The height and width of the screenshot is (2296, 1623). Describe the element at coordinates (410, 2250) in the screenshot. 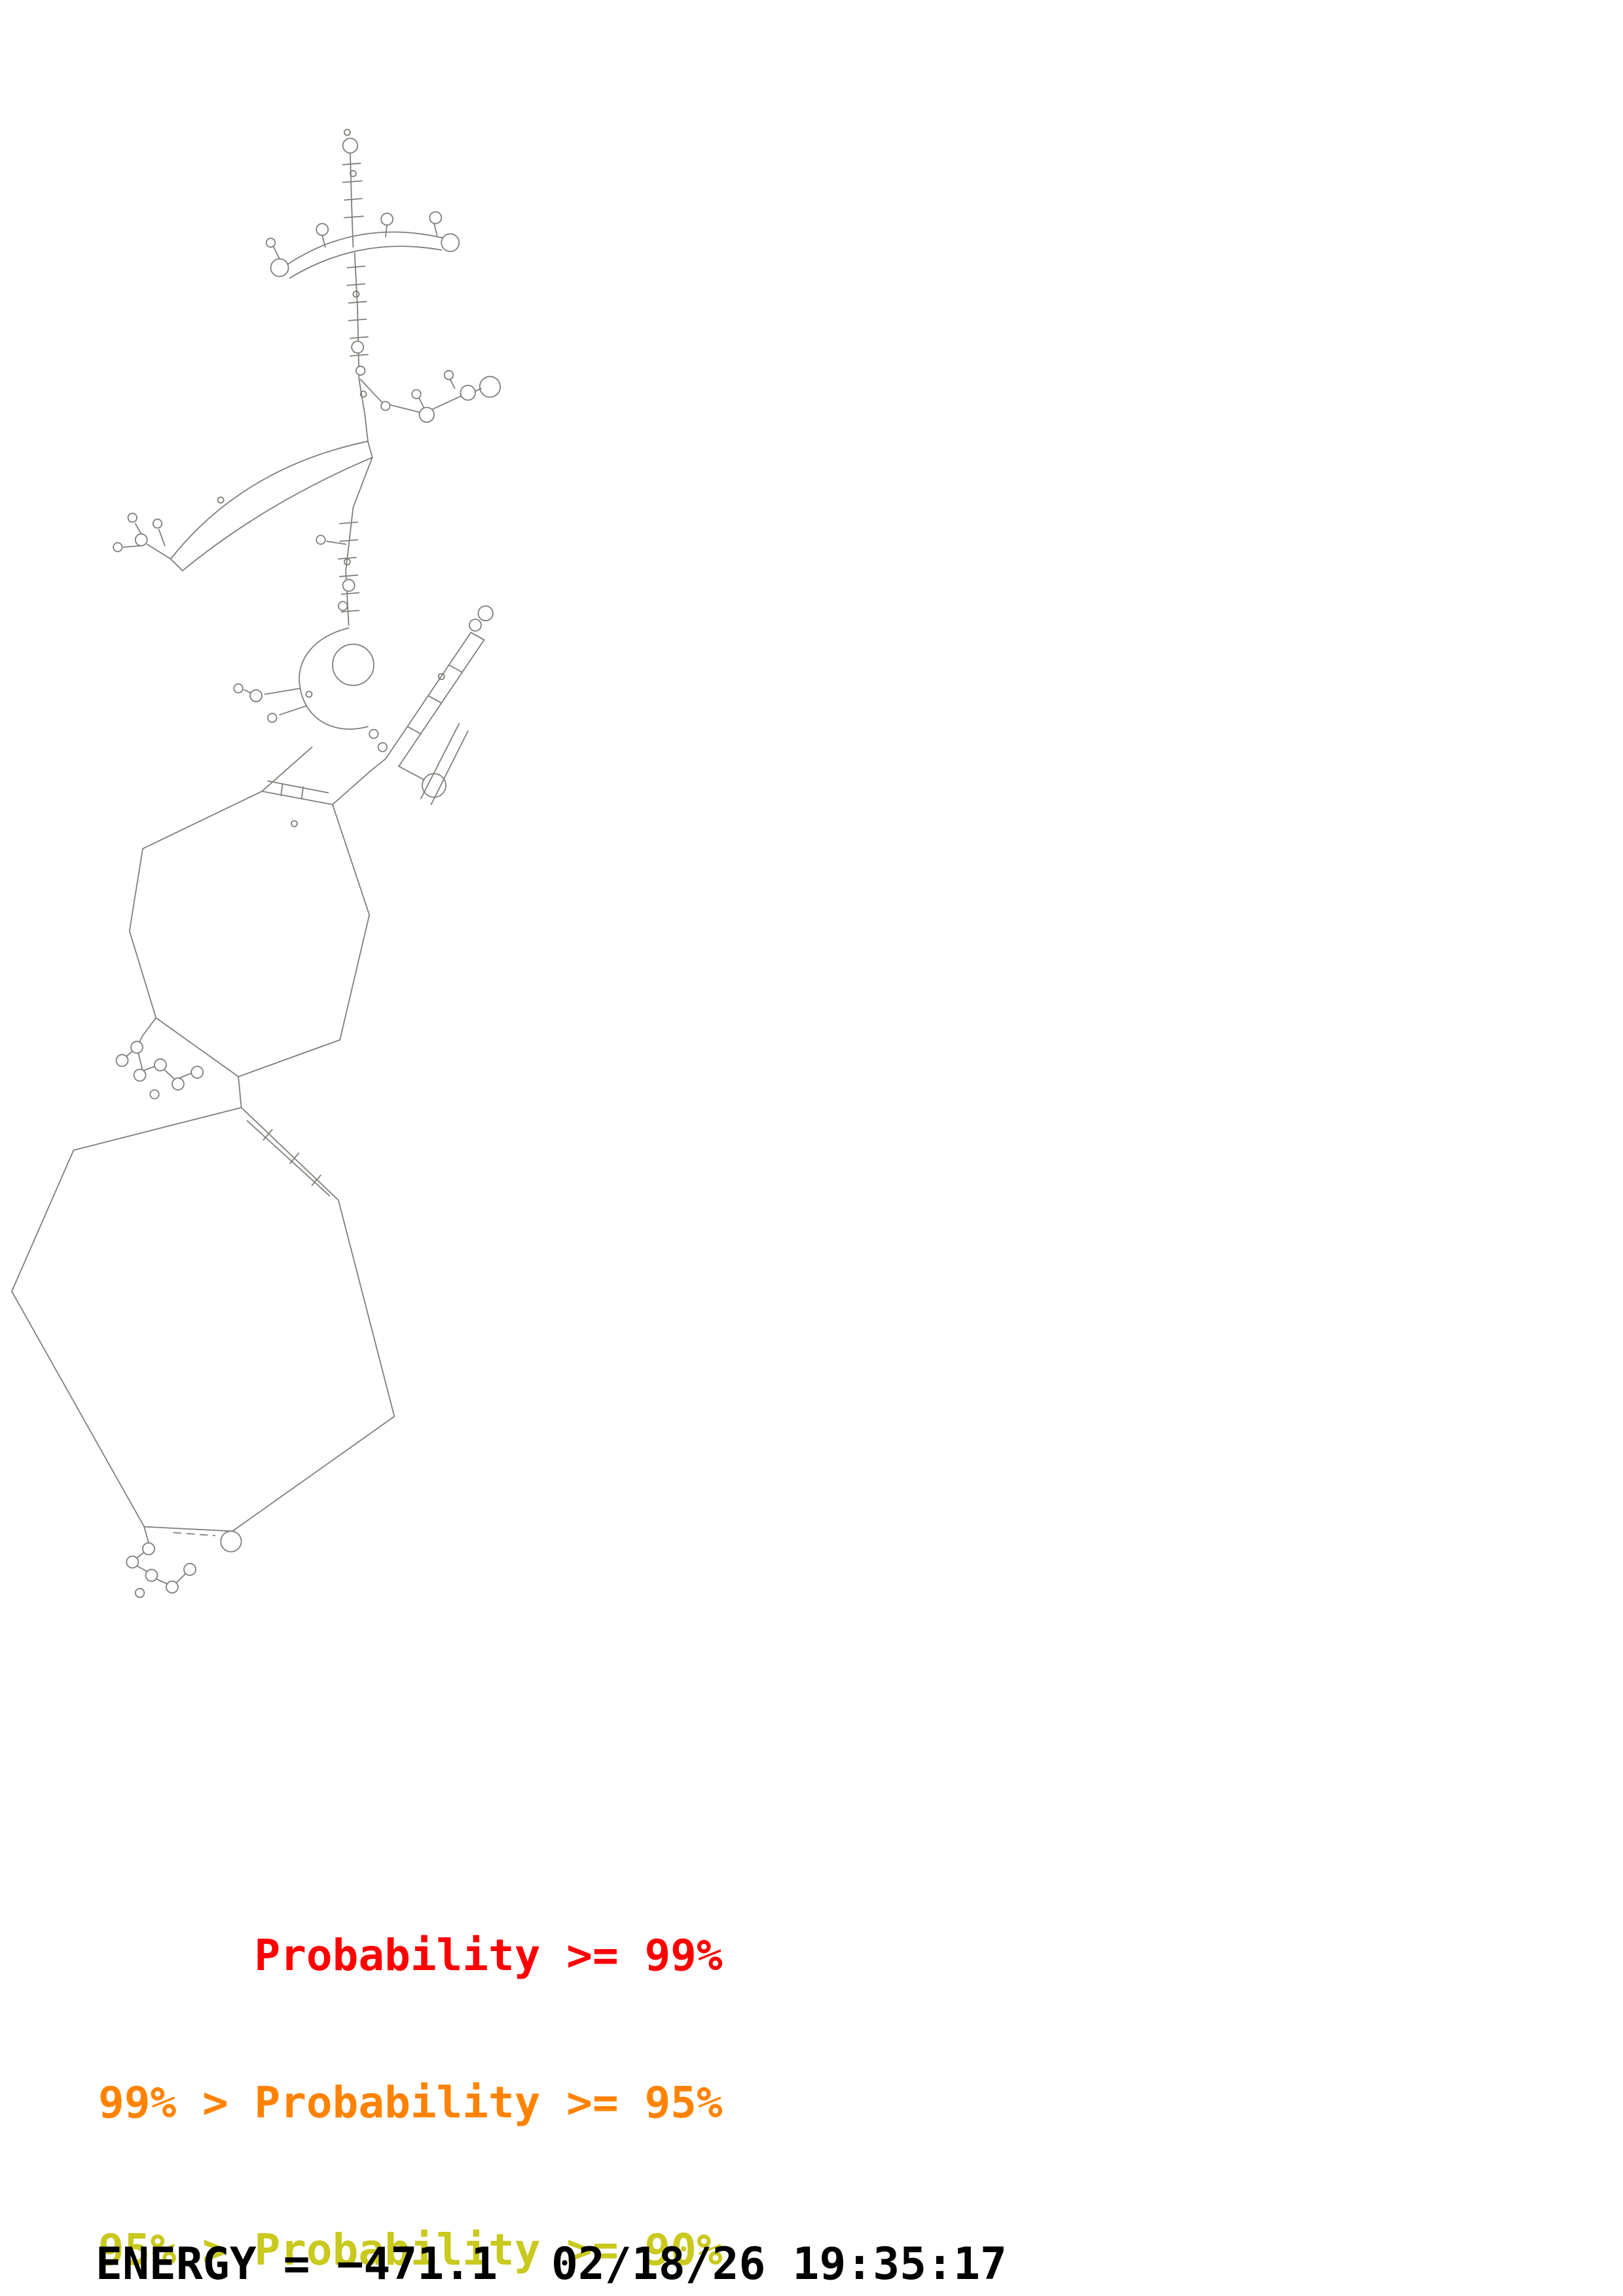

I see `legend-item-95-90: 95% > Probability >= 90%` at that location.